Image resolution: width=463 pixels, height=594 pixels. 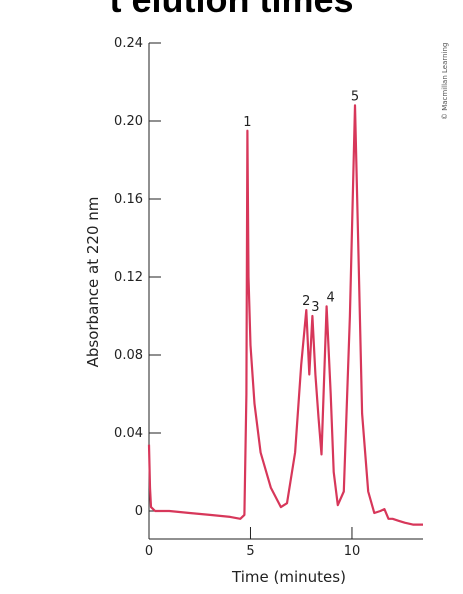 What do you see at coordinates (128, 199) in the screenshot?
I see `y-tick-label: 0.16` at bounding box center [128, 199].